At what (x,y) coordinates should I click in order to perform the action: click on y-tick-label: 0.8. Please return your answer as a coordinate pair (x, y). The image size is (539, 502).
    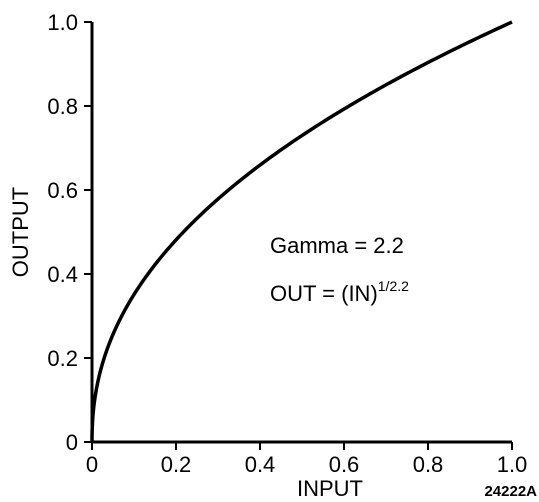
    Looking at the image, I should click on (62, 106).